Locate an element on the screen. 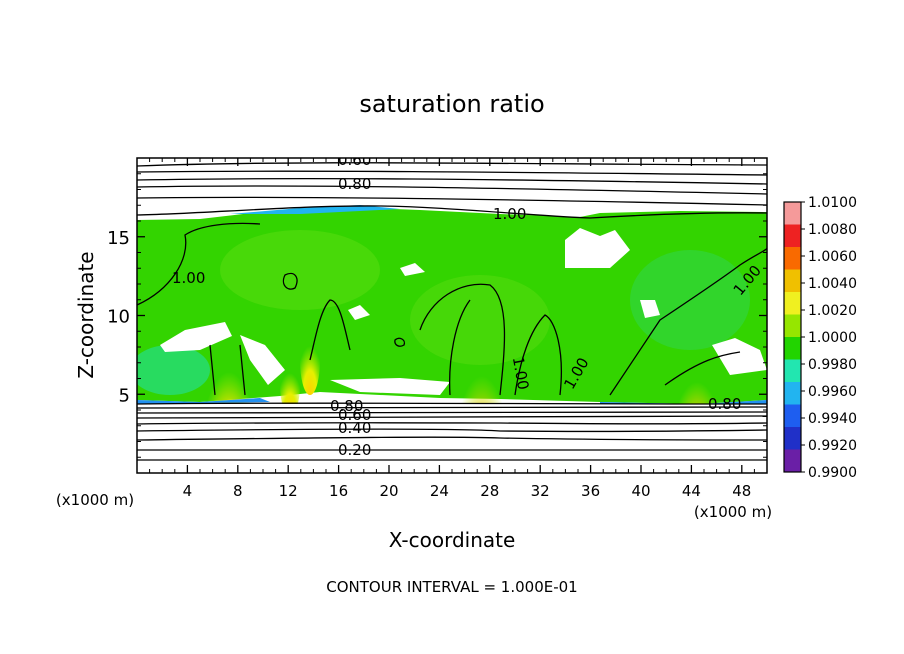  contour-label-0.80-top: 0.80 is located at coordinates (354, 184).